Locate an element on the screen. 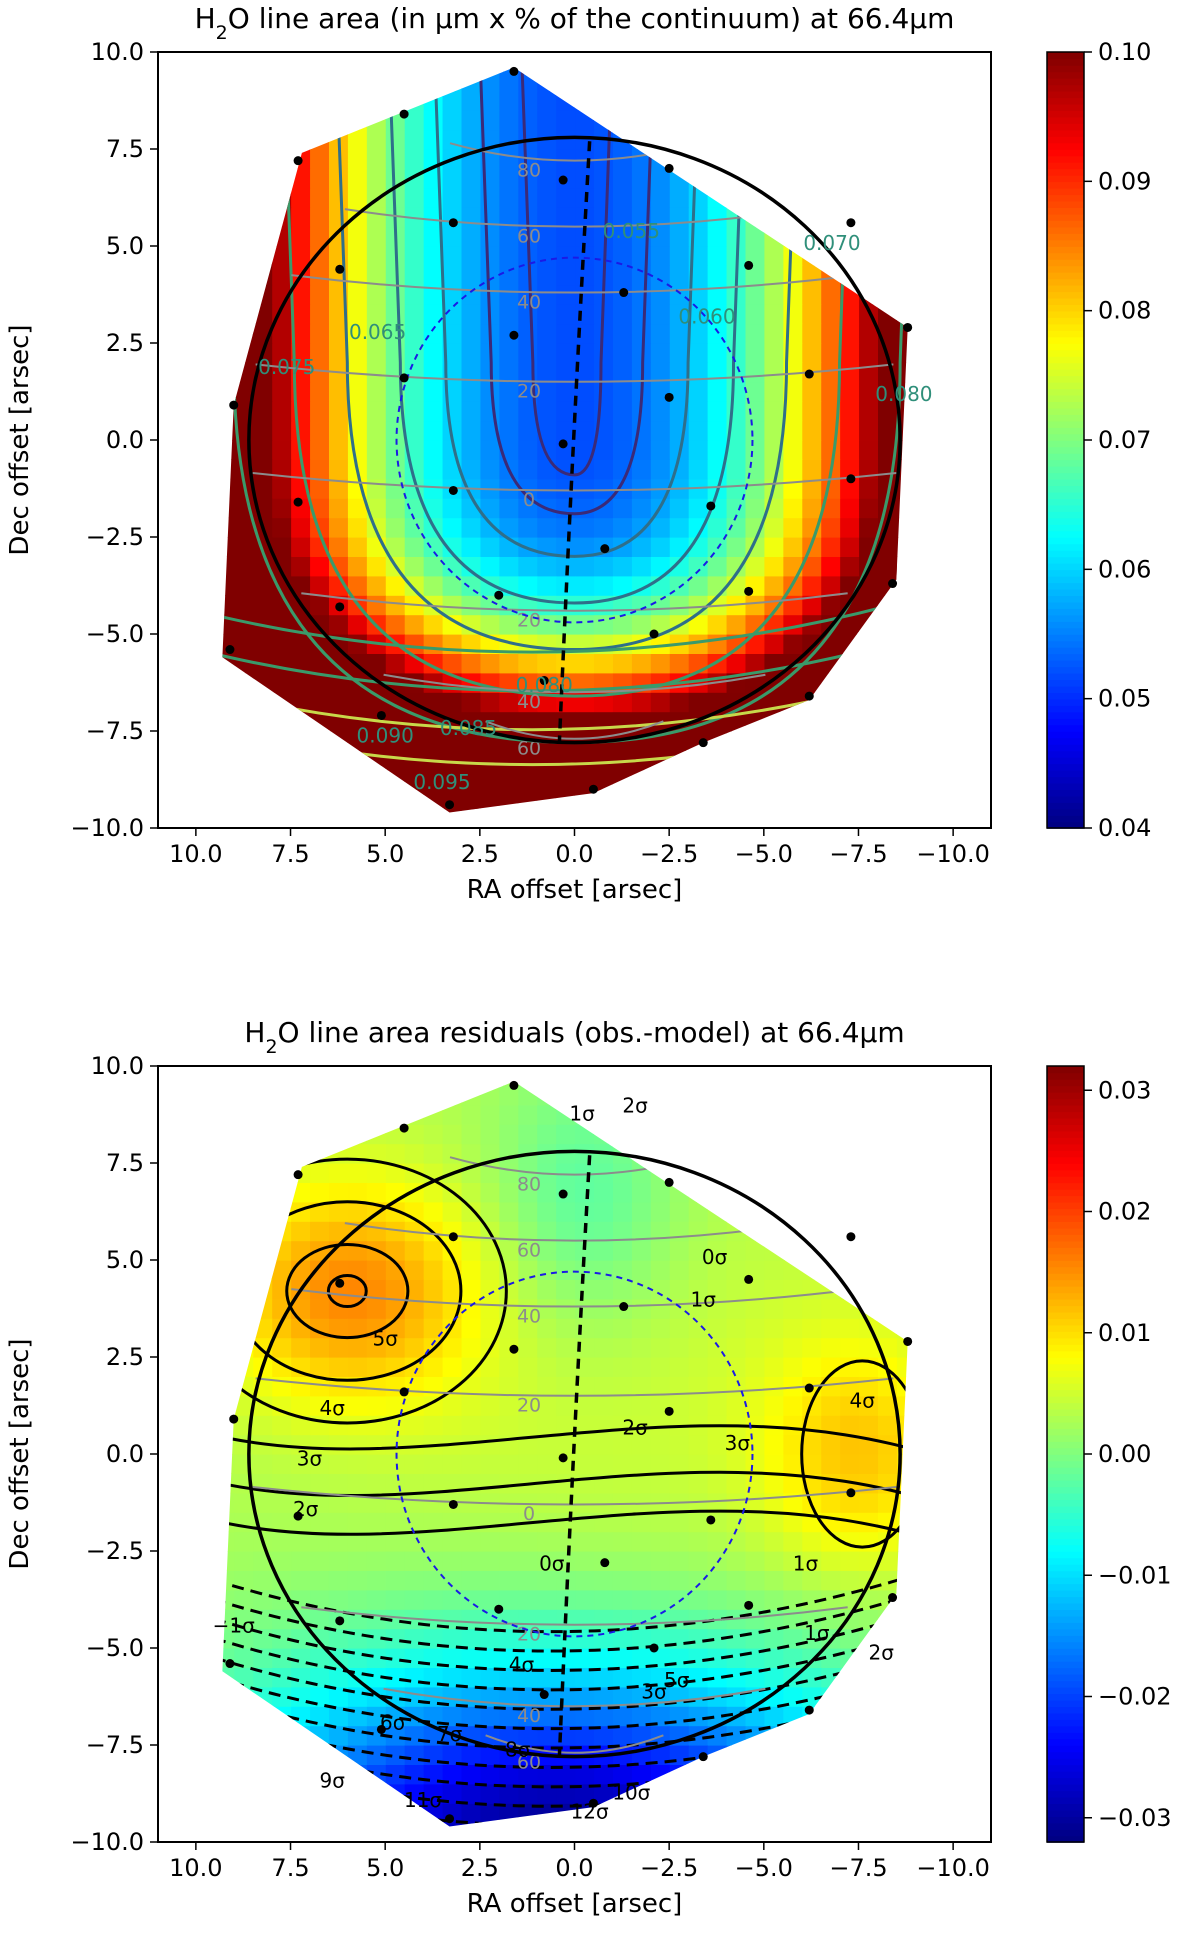 This screenshot has height=1937, width=1200. central-meridian is located at coordinates (574, 442).